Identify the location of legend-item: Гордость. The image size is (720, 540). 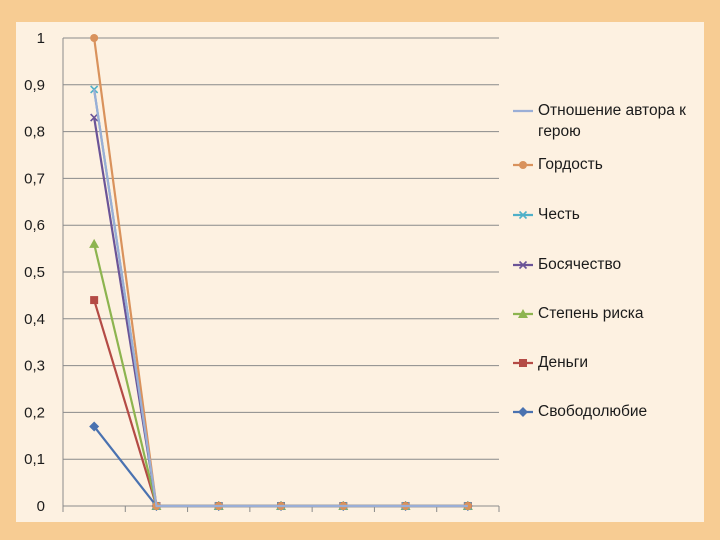
(609, 164).